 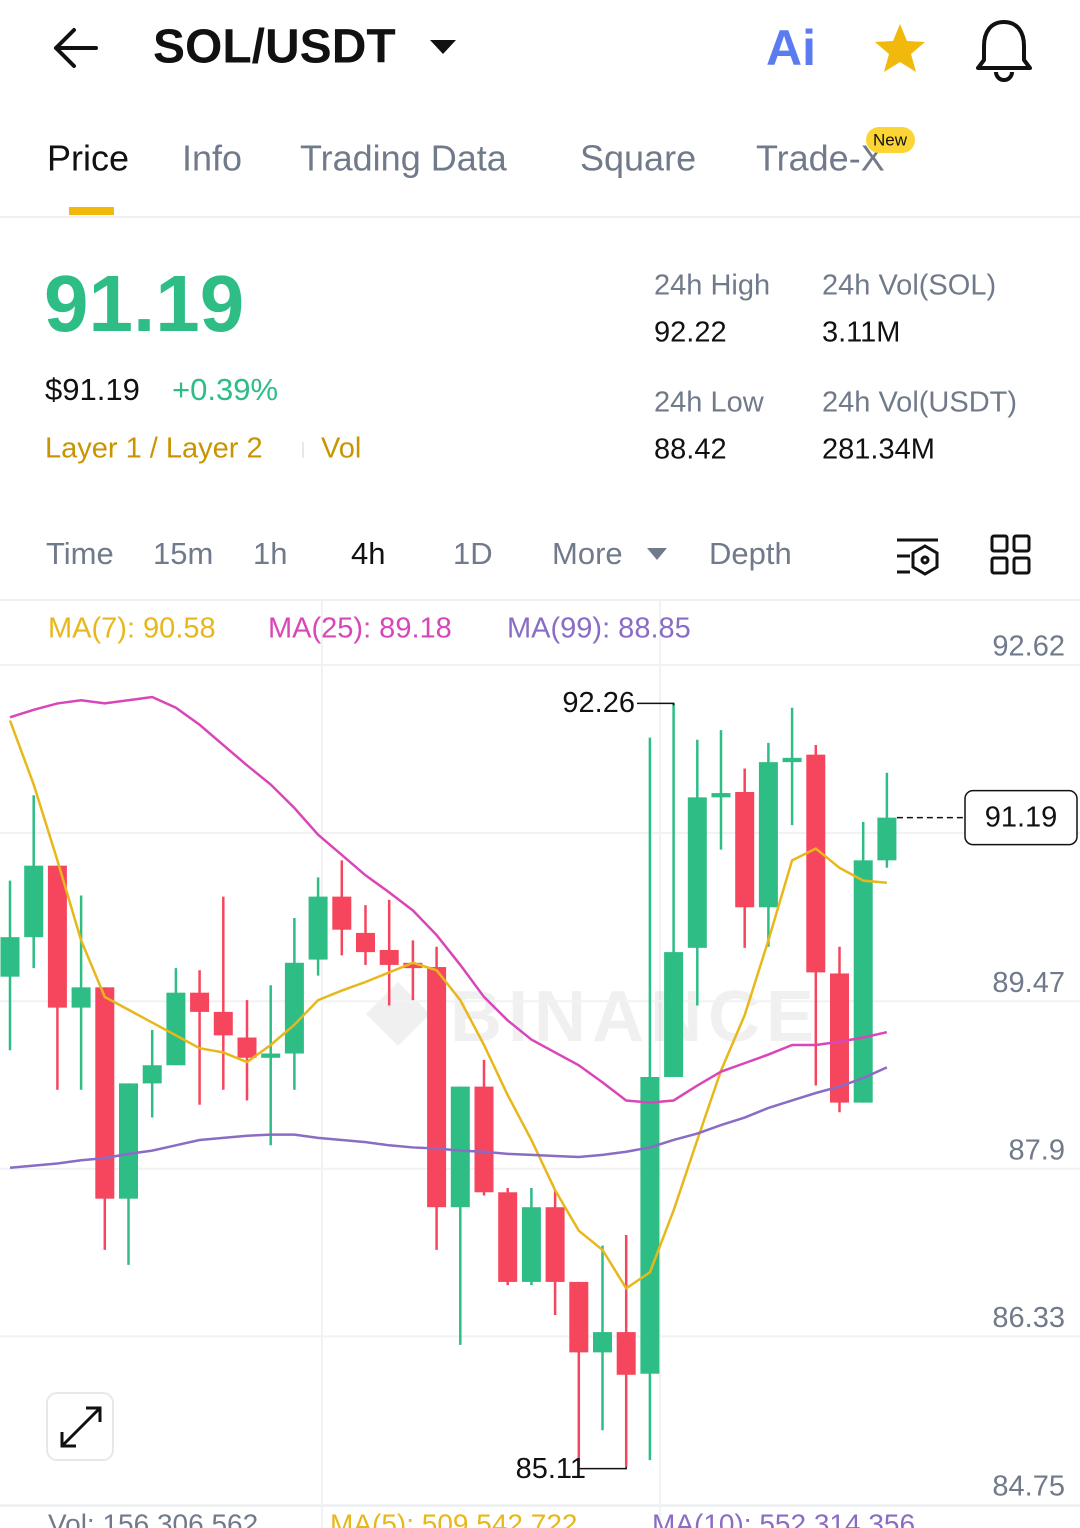 I want to click on tab: Trading Data, so click(x=404, y=158).